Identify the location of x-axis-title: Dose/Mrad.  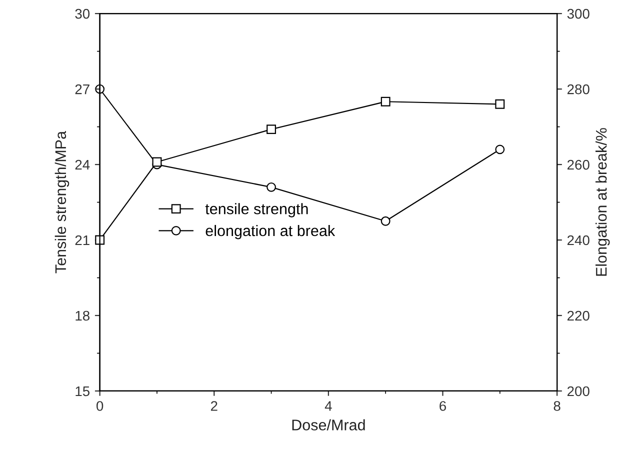
(328, 424).